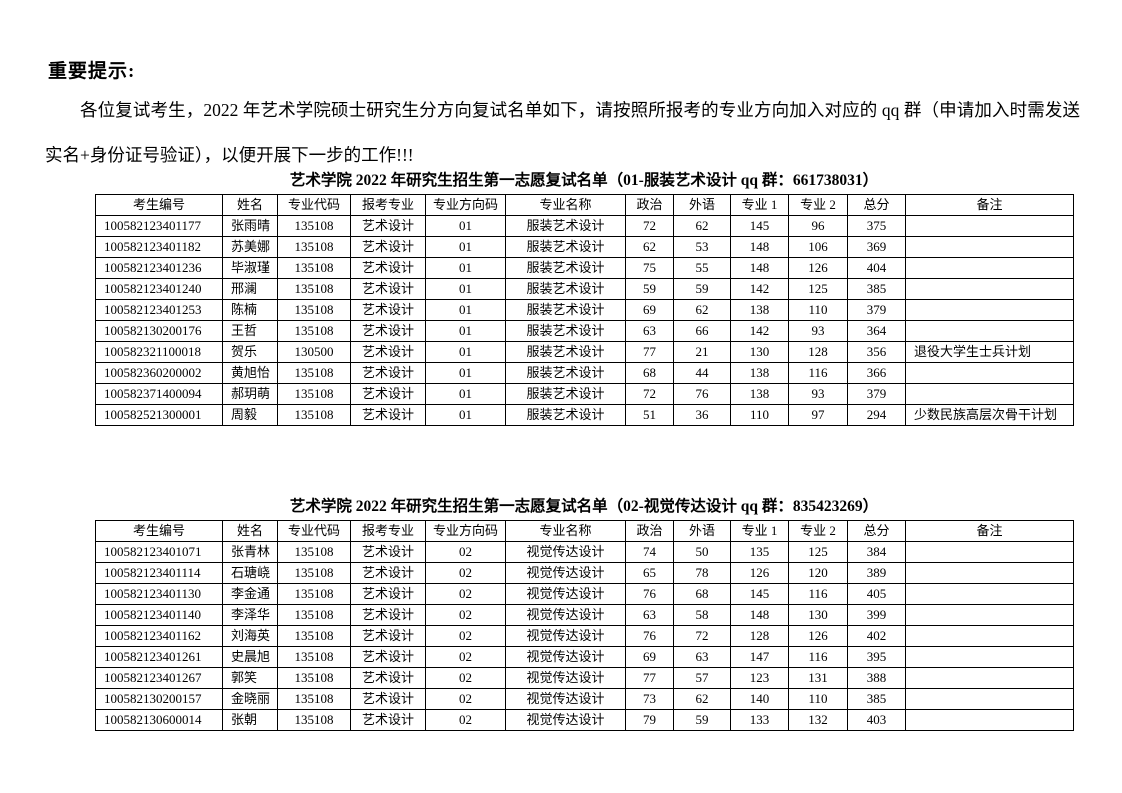  What do you see at coordinates (159, 531) in the screenshot?
I see `column-header: 考生编号` at bounding box center [159, 531].